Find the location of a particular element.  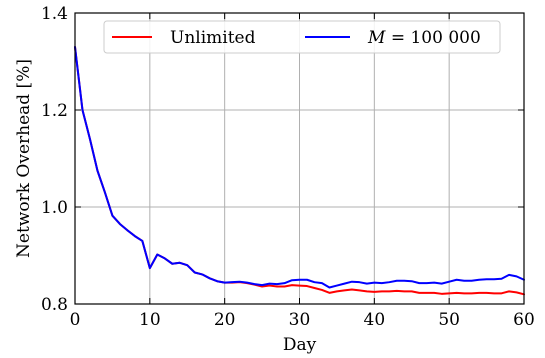

x-tick-label: 20 is located at coordinates (225, 320).